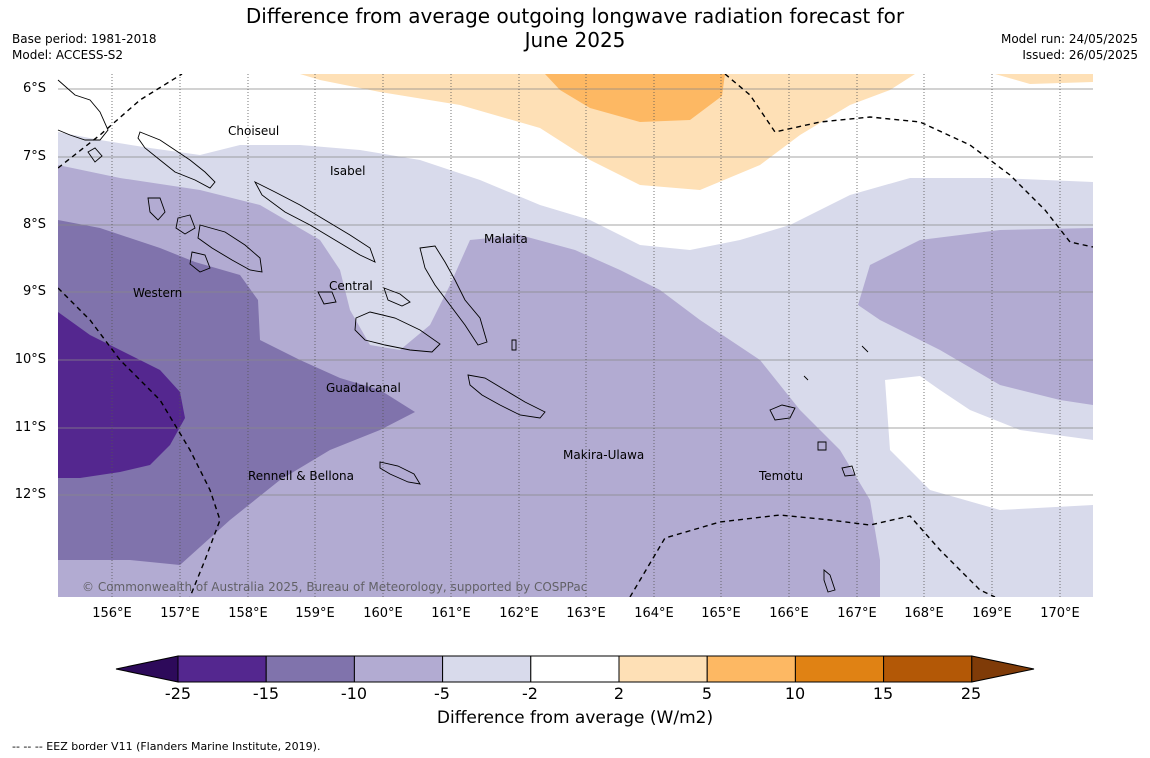 This screenshot has height=758, width=1150. Describe the element at coordinates (1044, 79) in the screenshot. I see `band-2-5-east` at that location.